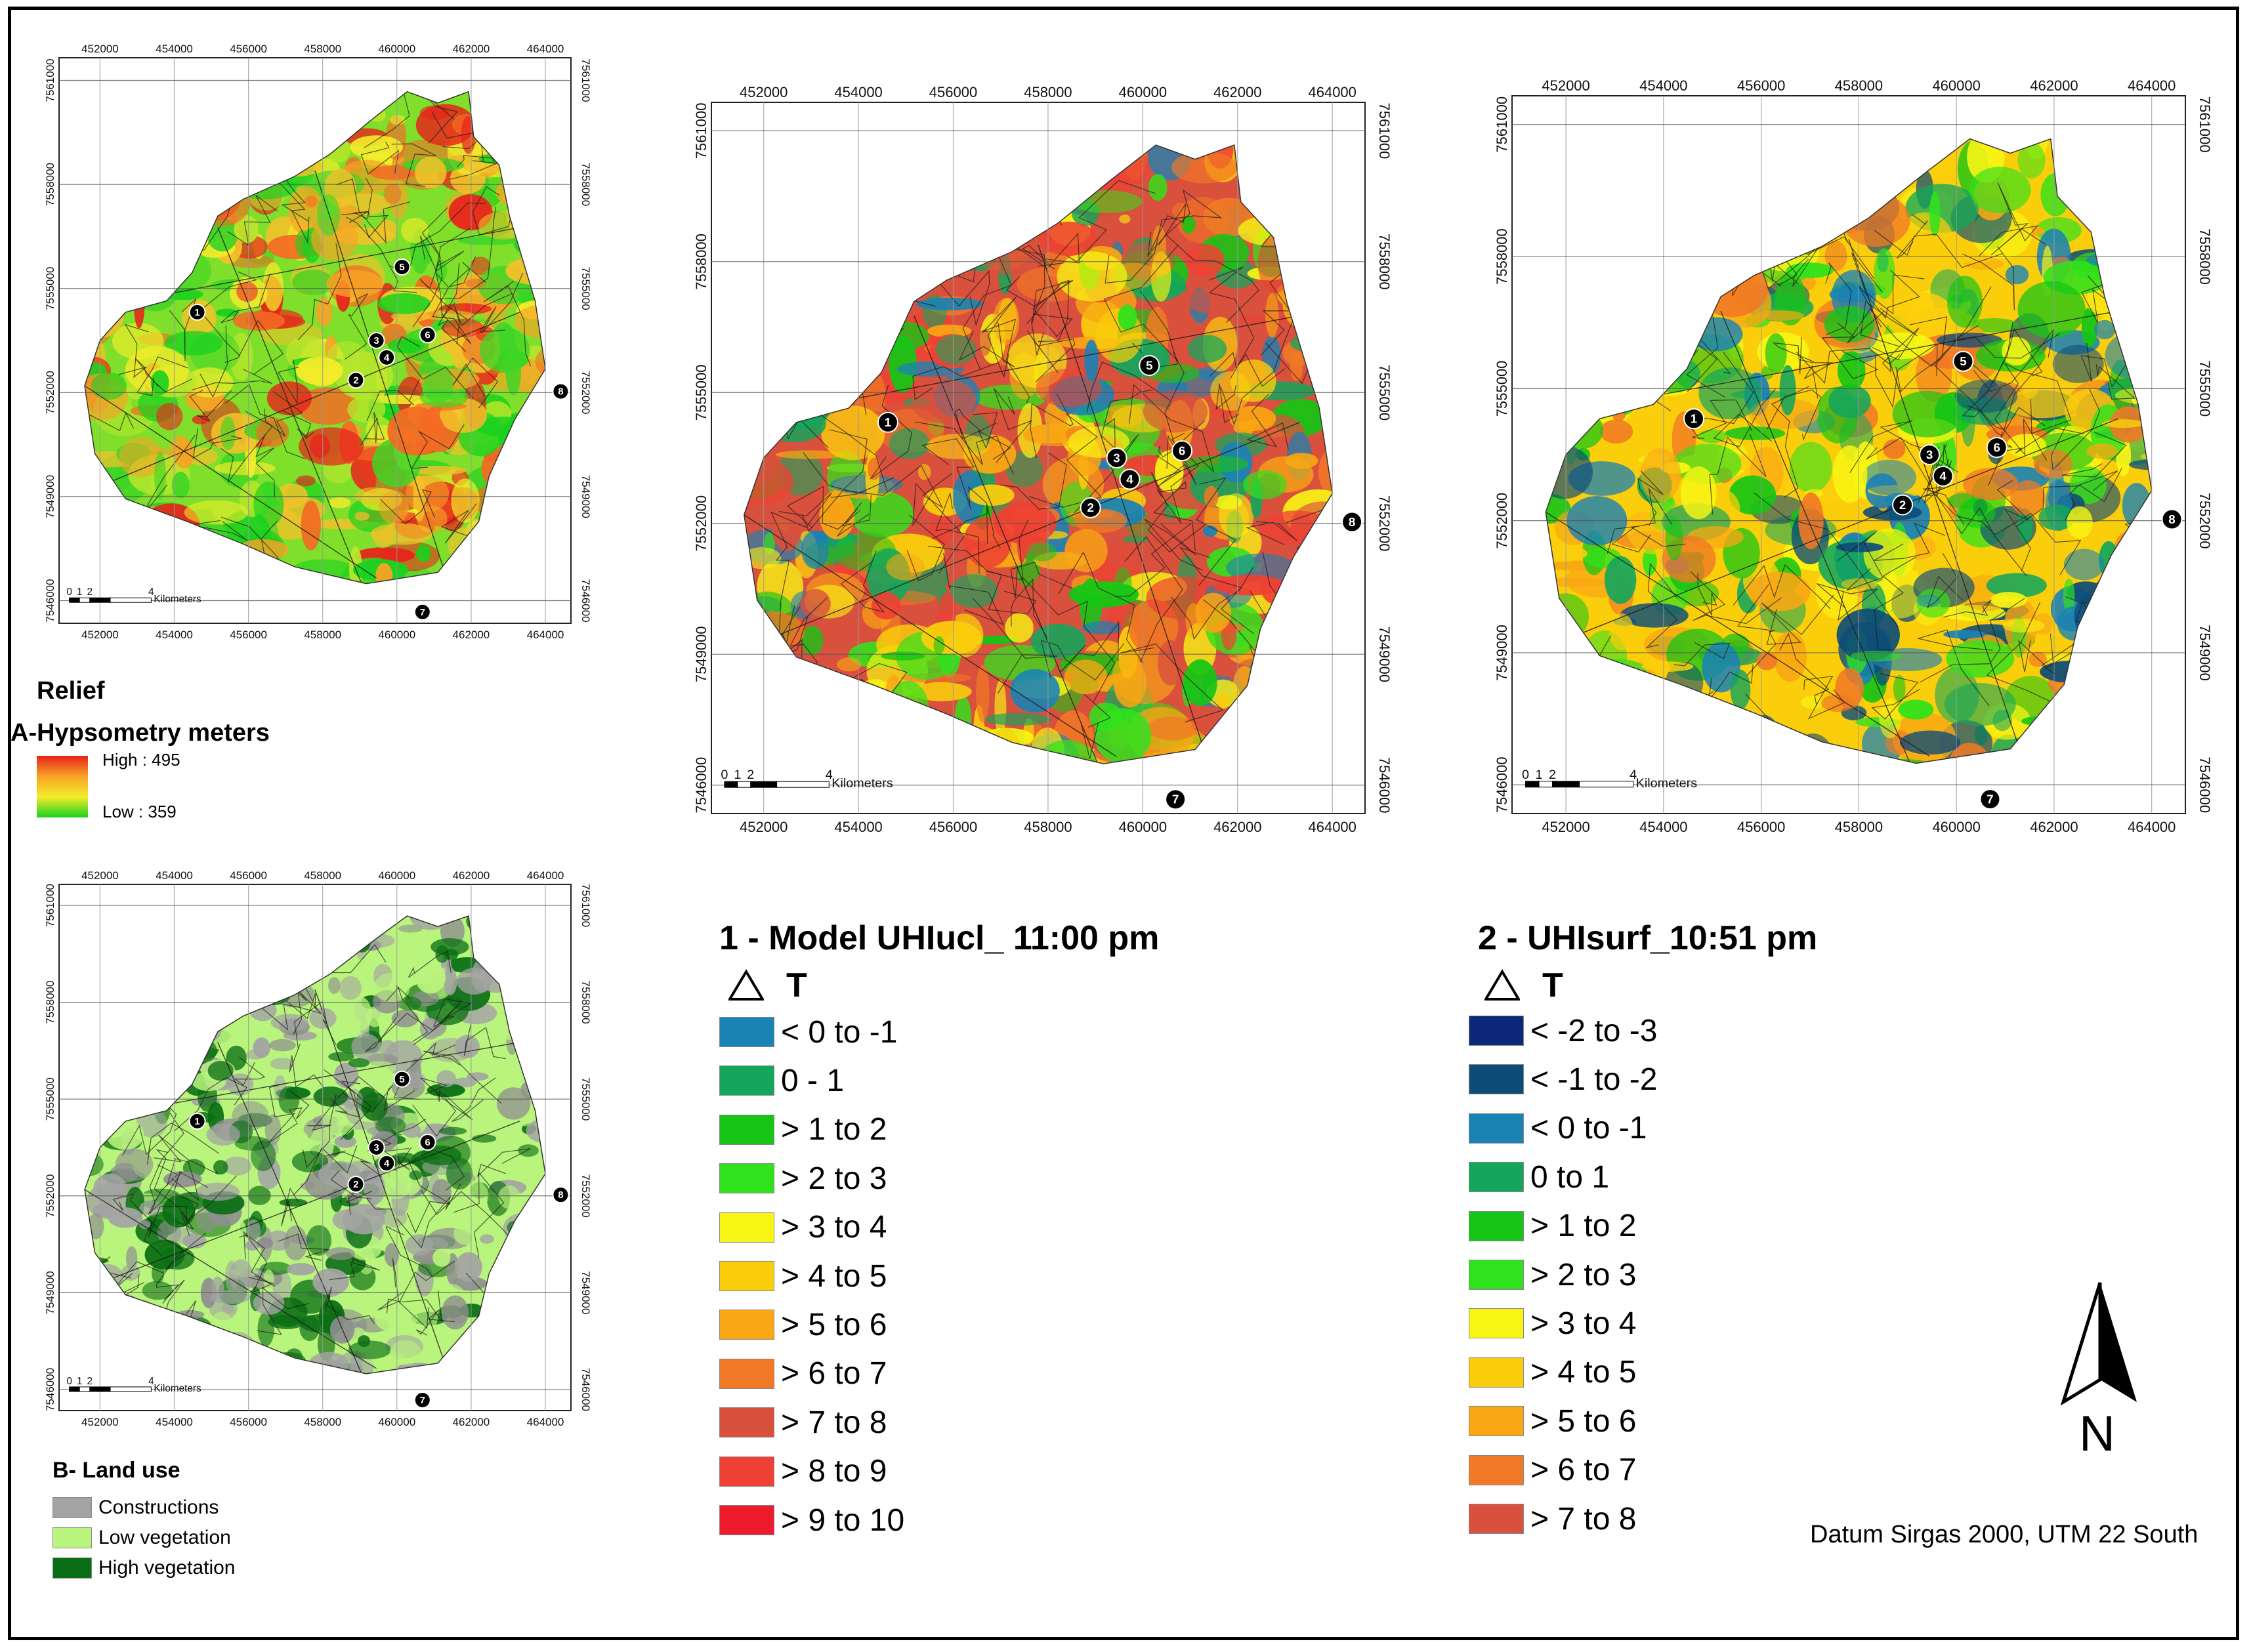 The height and width of the screenshot is (1652, 2251). Describe the element at coordinates (803, 1325) in the screenshot. I see `ucl-legend-item: > 5 to 6` at that location.